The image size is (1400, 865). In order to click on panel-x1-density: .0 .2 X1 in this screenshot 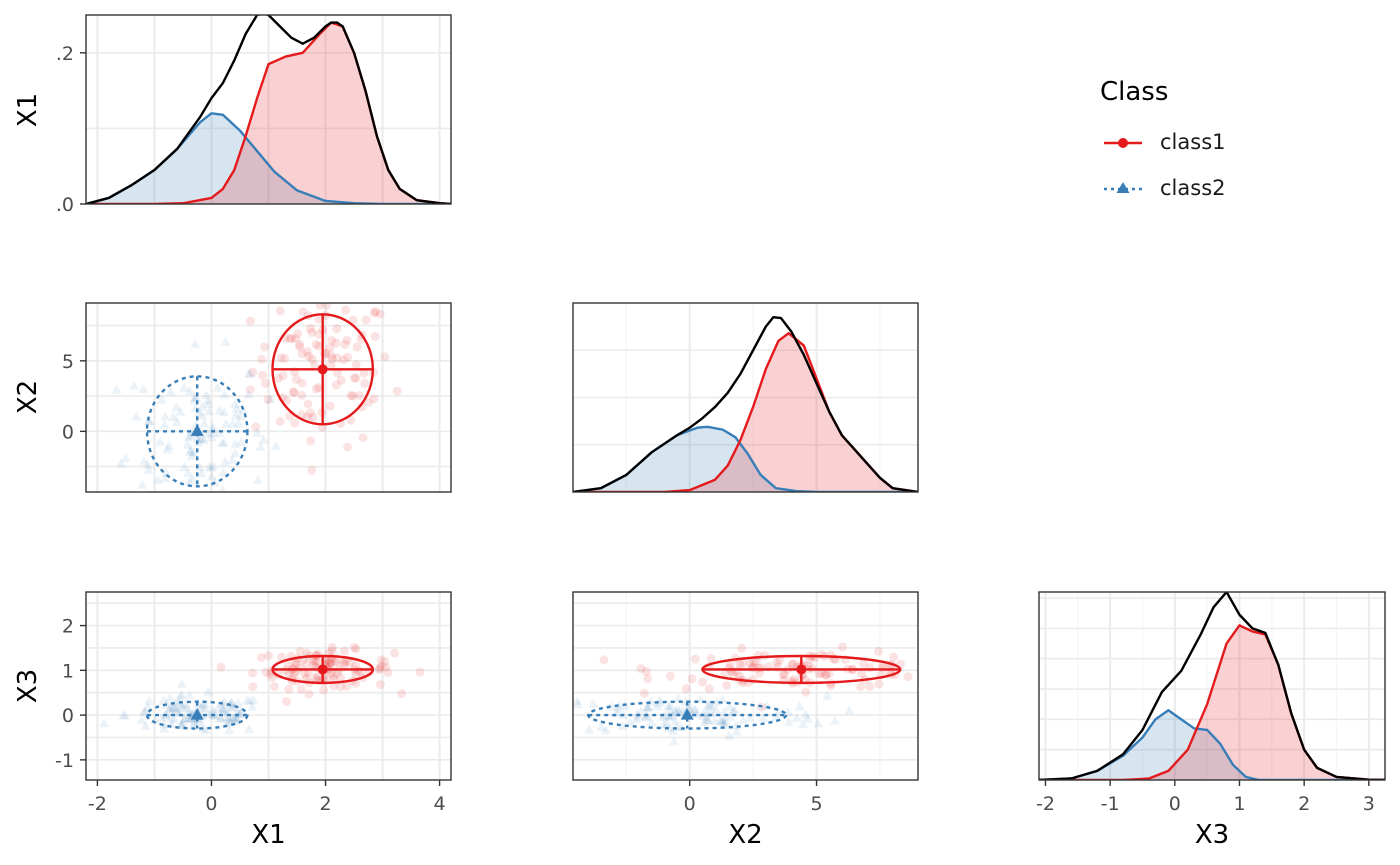, I will do `click(232, 115)`.